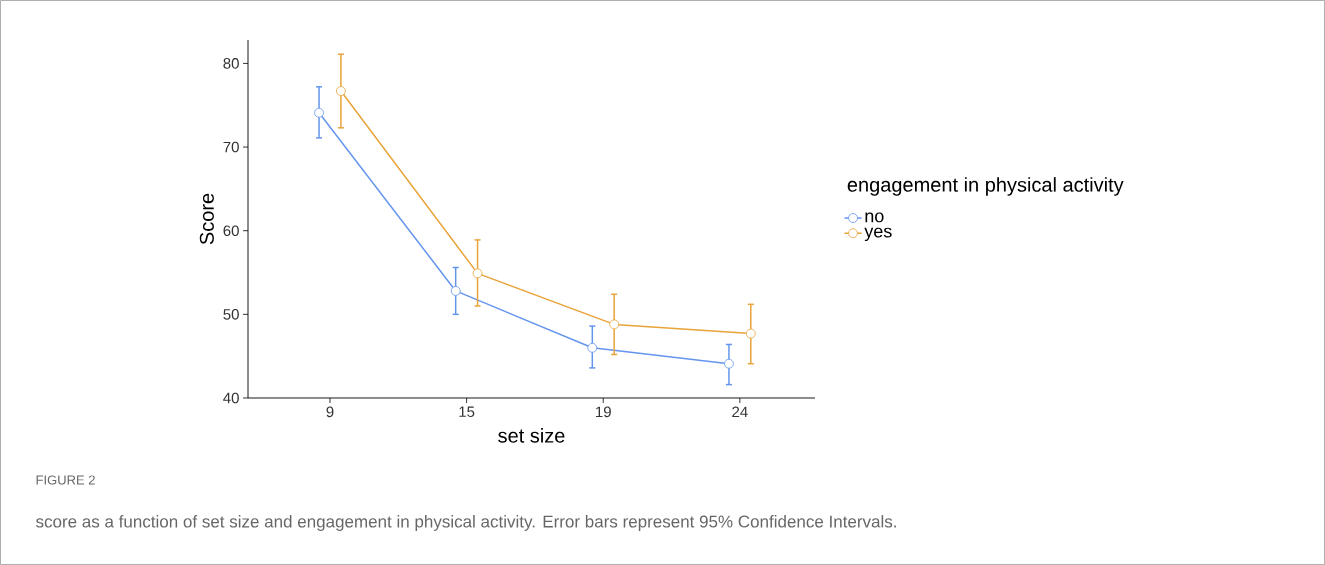 The image size is (1325, 565). What do you see at coordinates (466, 523) in the screenshot?
I see `text: score as a function of set size and engagement in physical activity. Error bars represent 95% Confidence Intervals.` at bounding box center [466, 523].